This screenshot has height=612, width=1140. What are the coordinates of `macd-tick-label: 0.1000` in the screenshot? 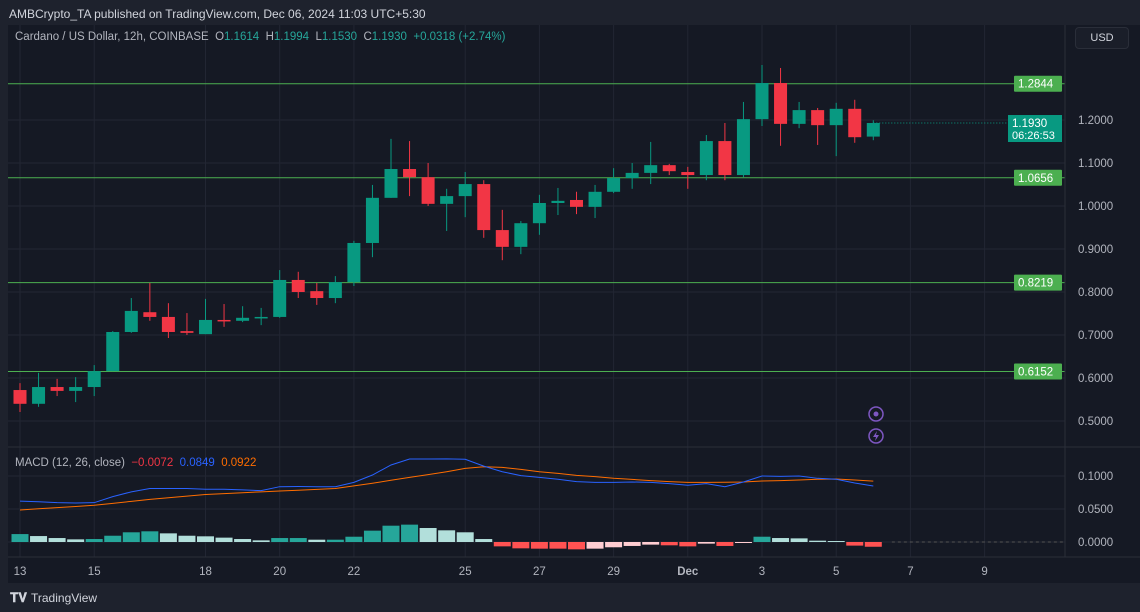 It's located at (1095, 477).